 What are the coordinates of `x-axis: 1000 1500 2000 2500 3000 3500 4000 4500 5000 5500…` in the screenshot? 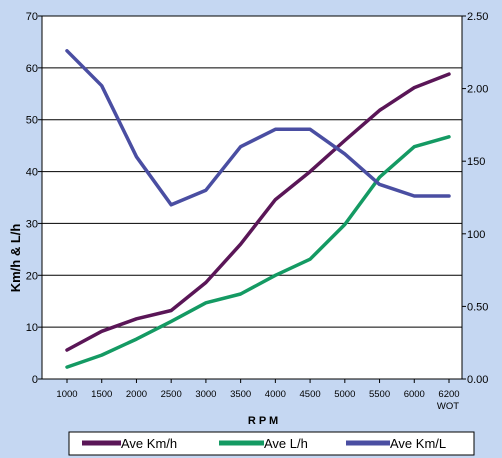 It's located at (258, 395).